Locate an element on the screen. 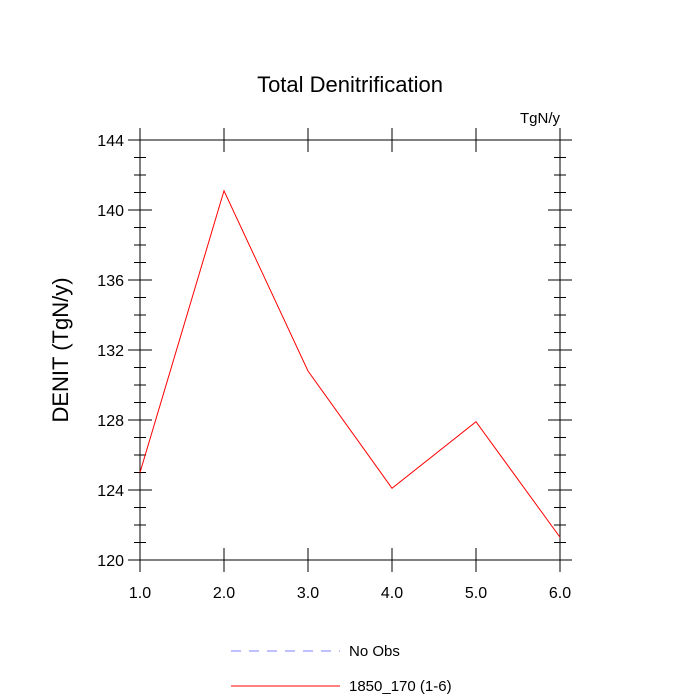  x-tick-label: 5.0 is located at coordinates (476, 593).